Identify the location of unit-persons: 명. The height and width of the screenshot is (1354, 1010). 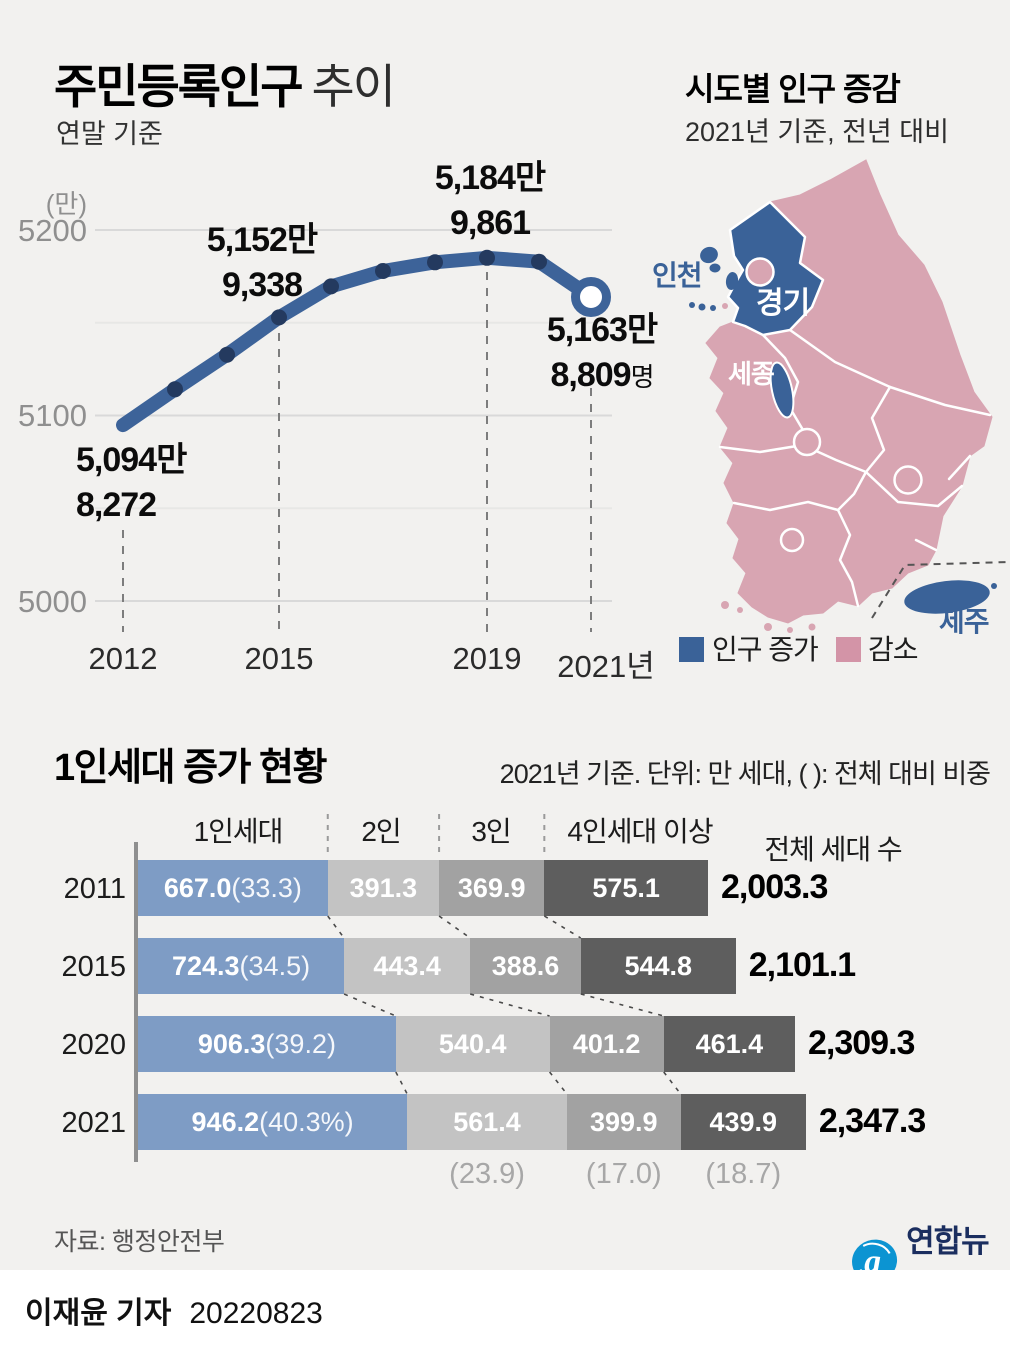
(642, 377).